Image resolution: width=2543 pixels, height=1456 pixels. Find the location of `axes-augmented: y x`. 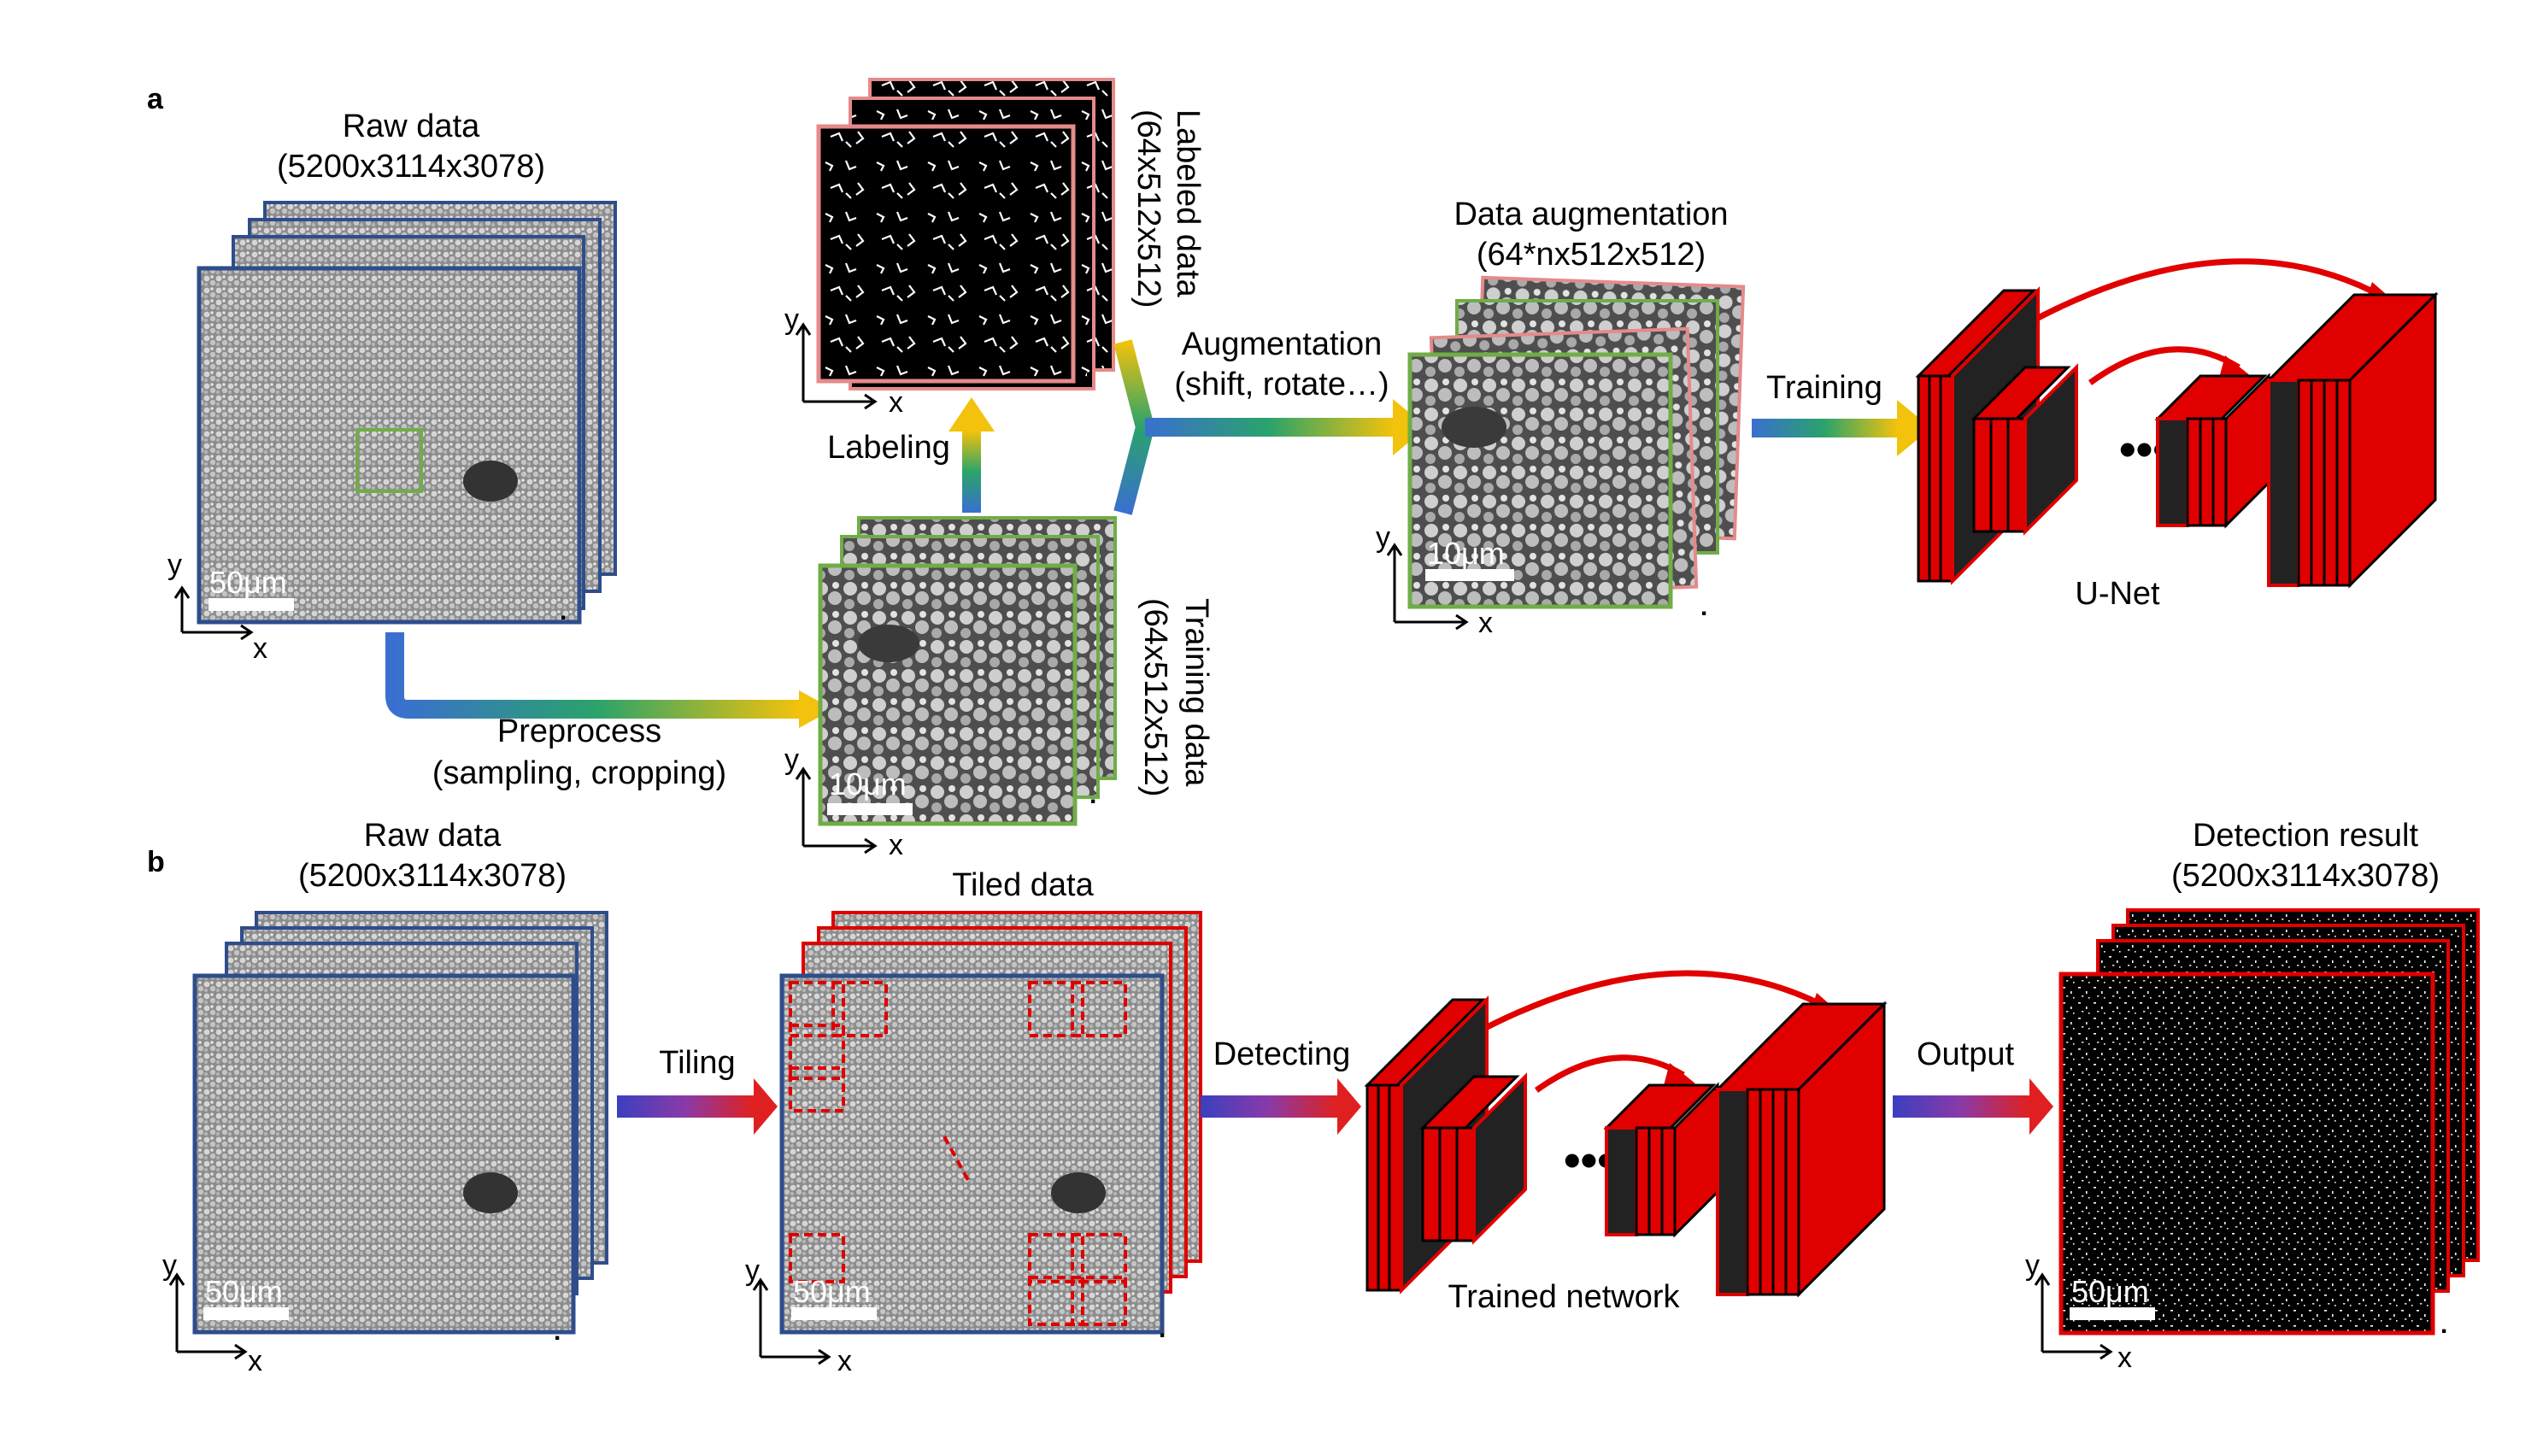

axes-augmented: y x is located at coordinates (1434, 580).